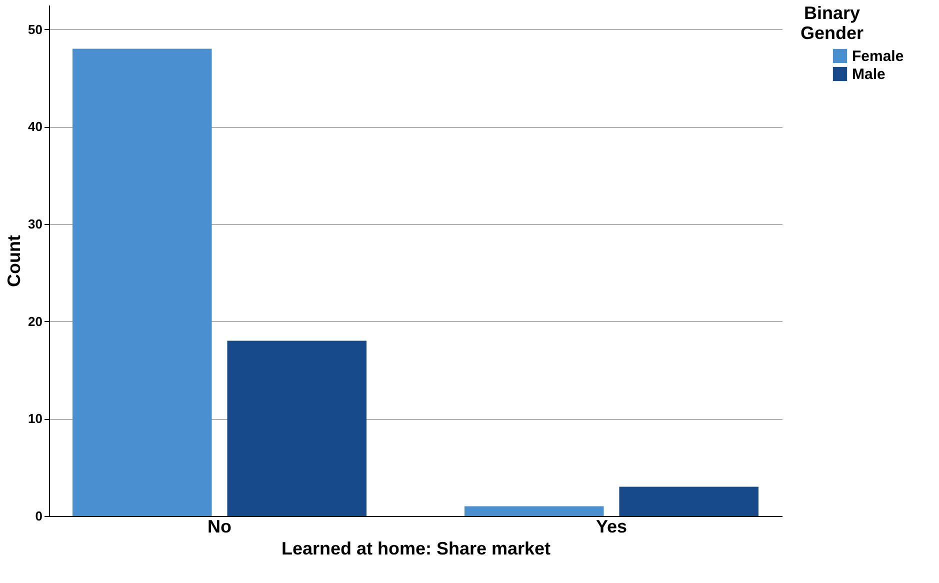 This screenshot has height=583, width=939. Describe the element at coordinates (14, 261) in the screenshot. I see `y-axis-title: Count` at that location.